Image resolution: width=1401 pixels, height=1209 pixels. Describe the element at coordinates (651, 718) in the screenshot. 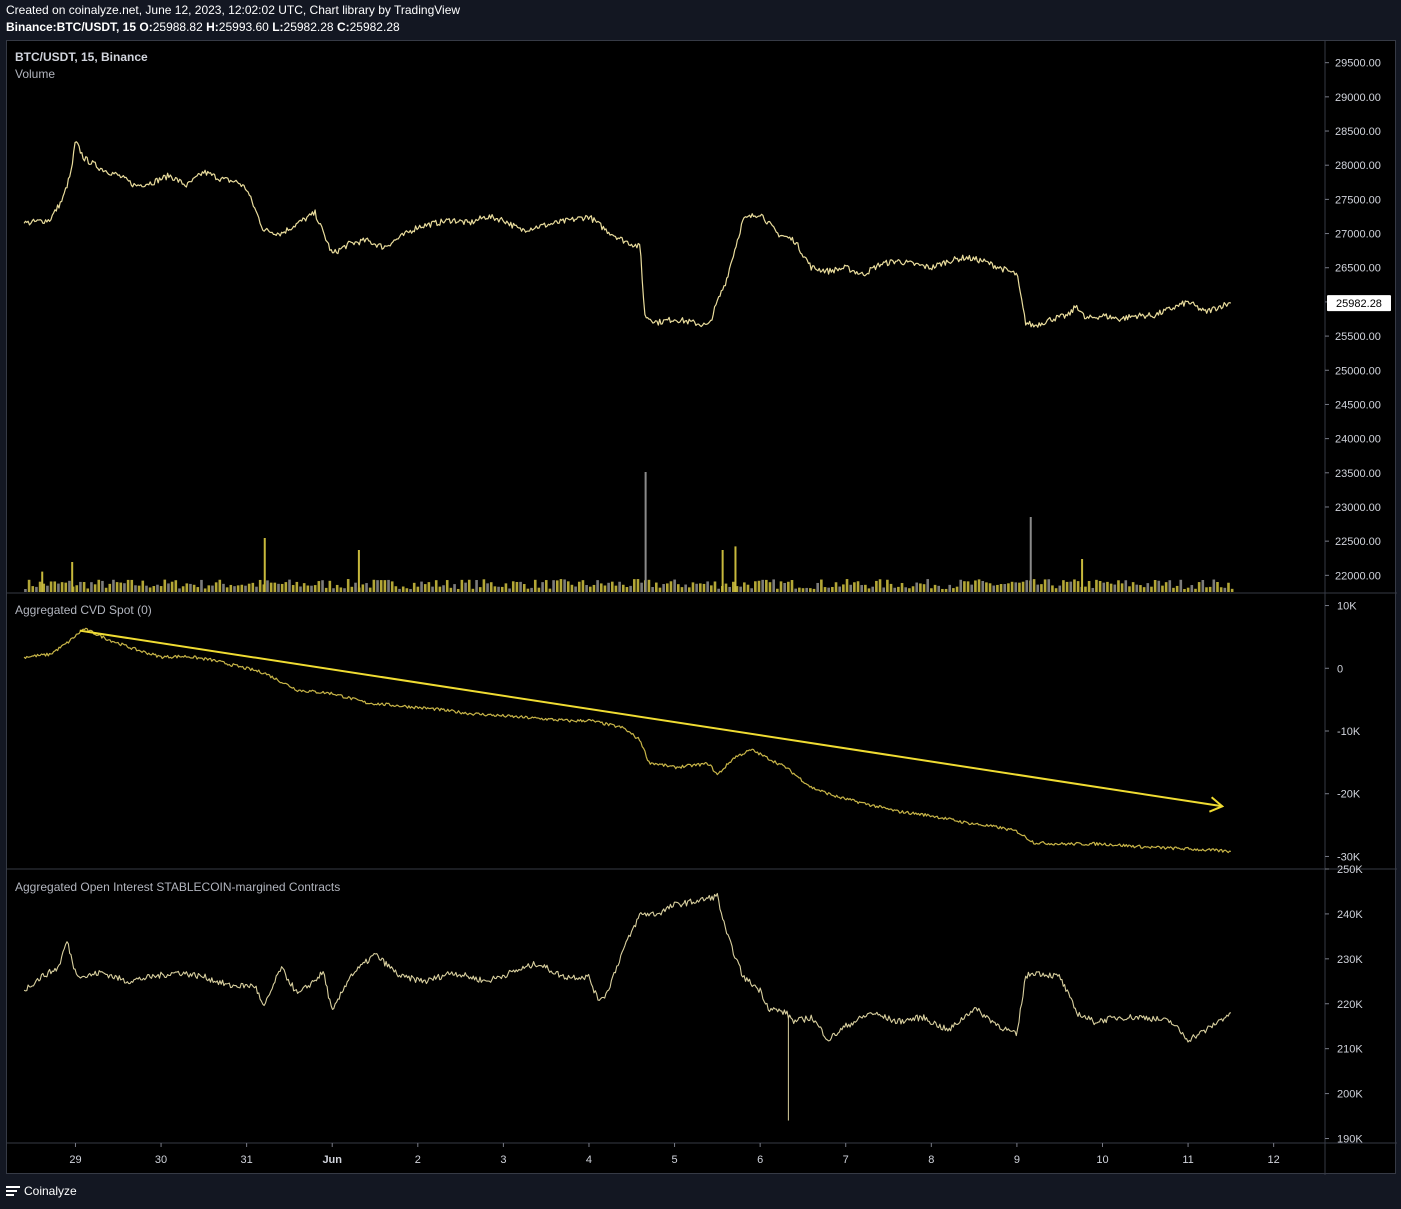

I see `trend-arrow-line` at that location.